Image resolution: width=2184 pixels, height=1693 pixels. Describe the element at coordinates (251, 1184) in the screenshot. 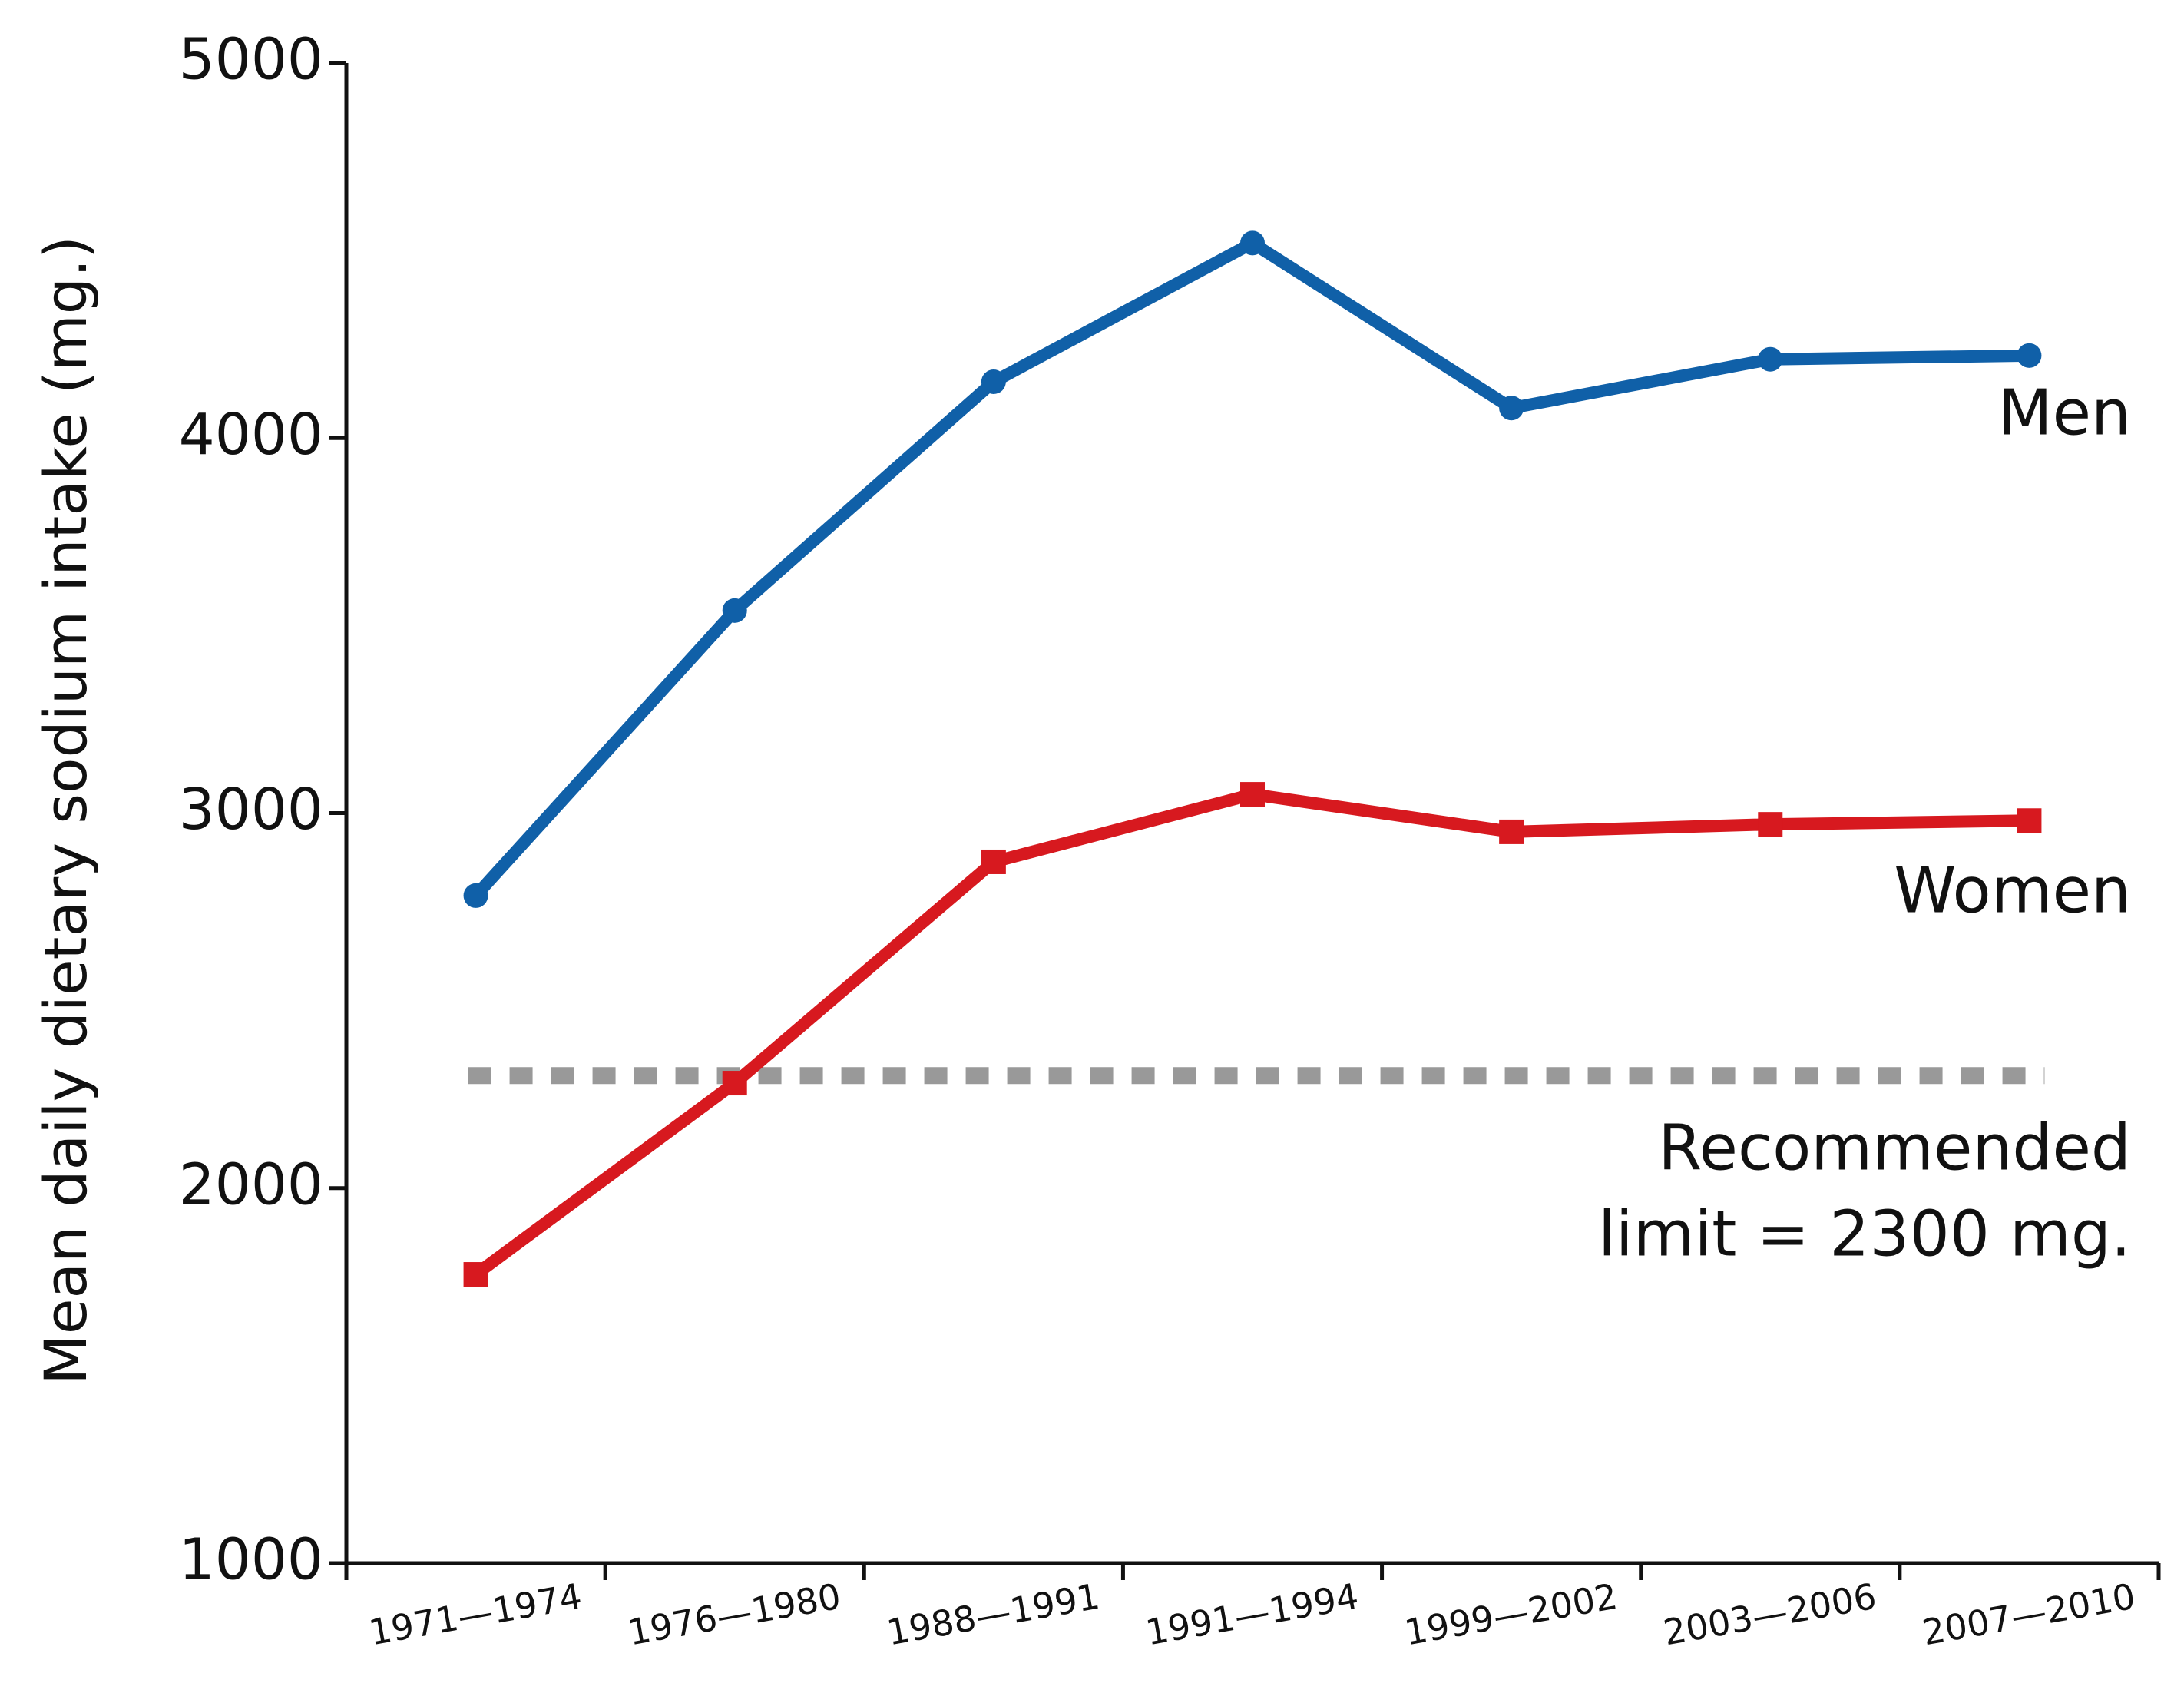

I see `y-tick-label: 2000` at that location.